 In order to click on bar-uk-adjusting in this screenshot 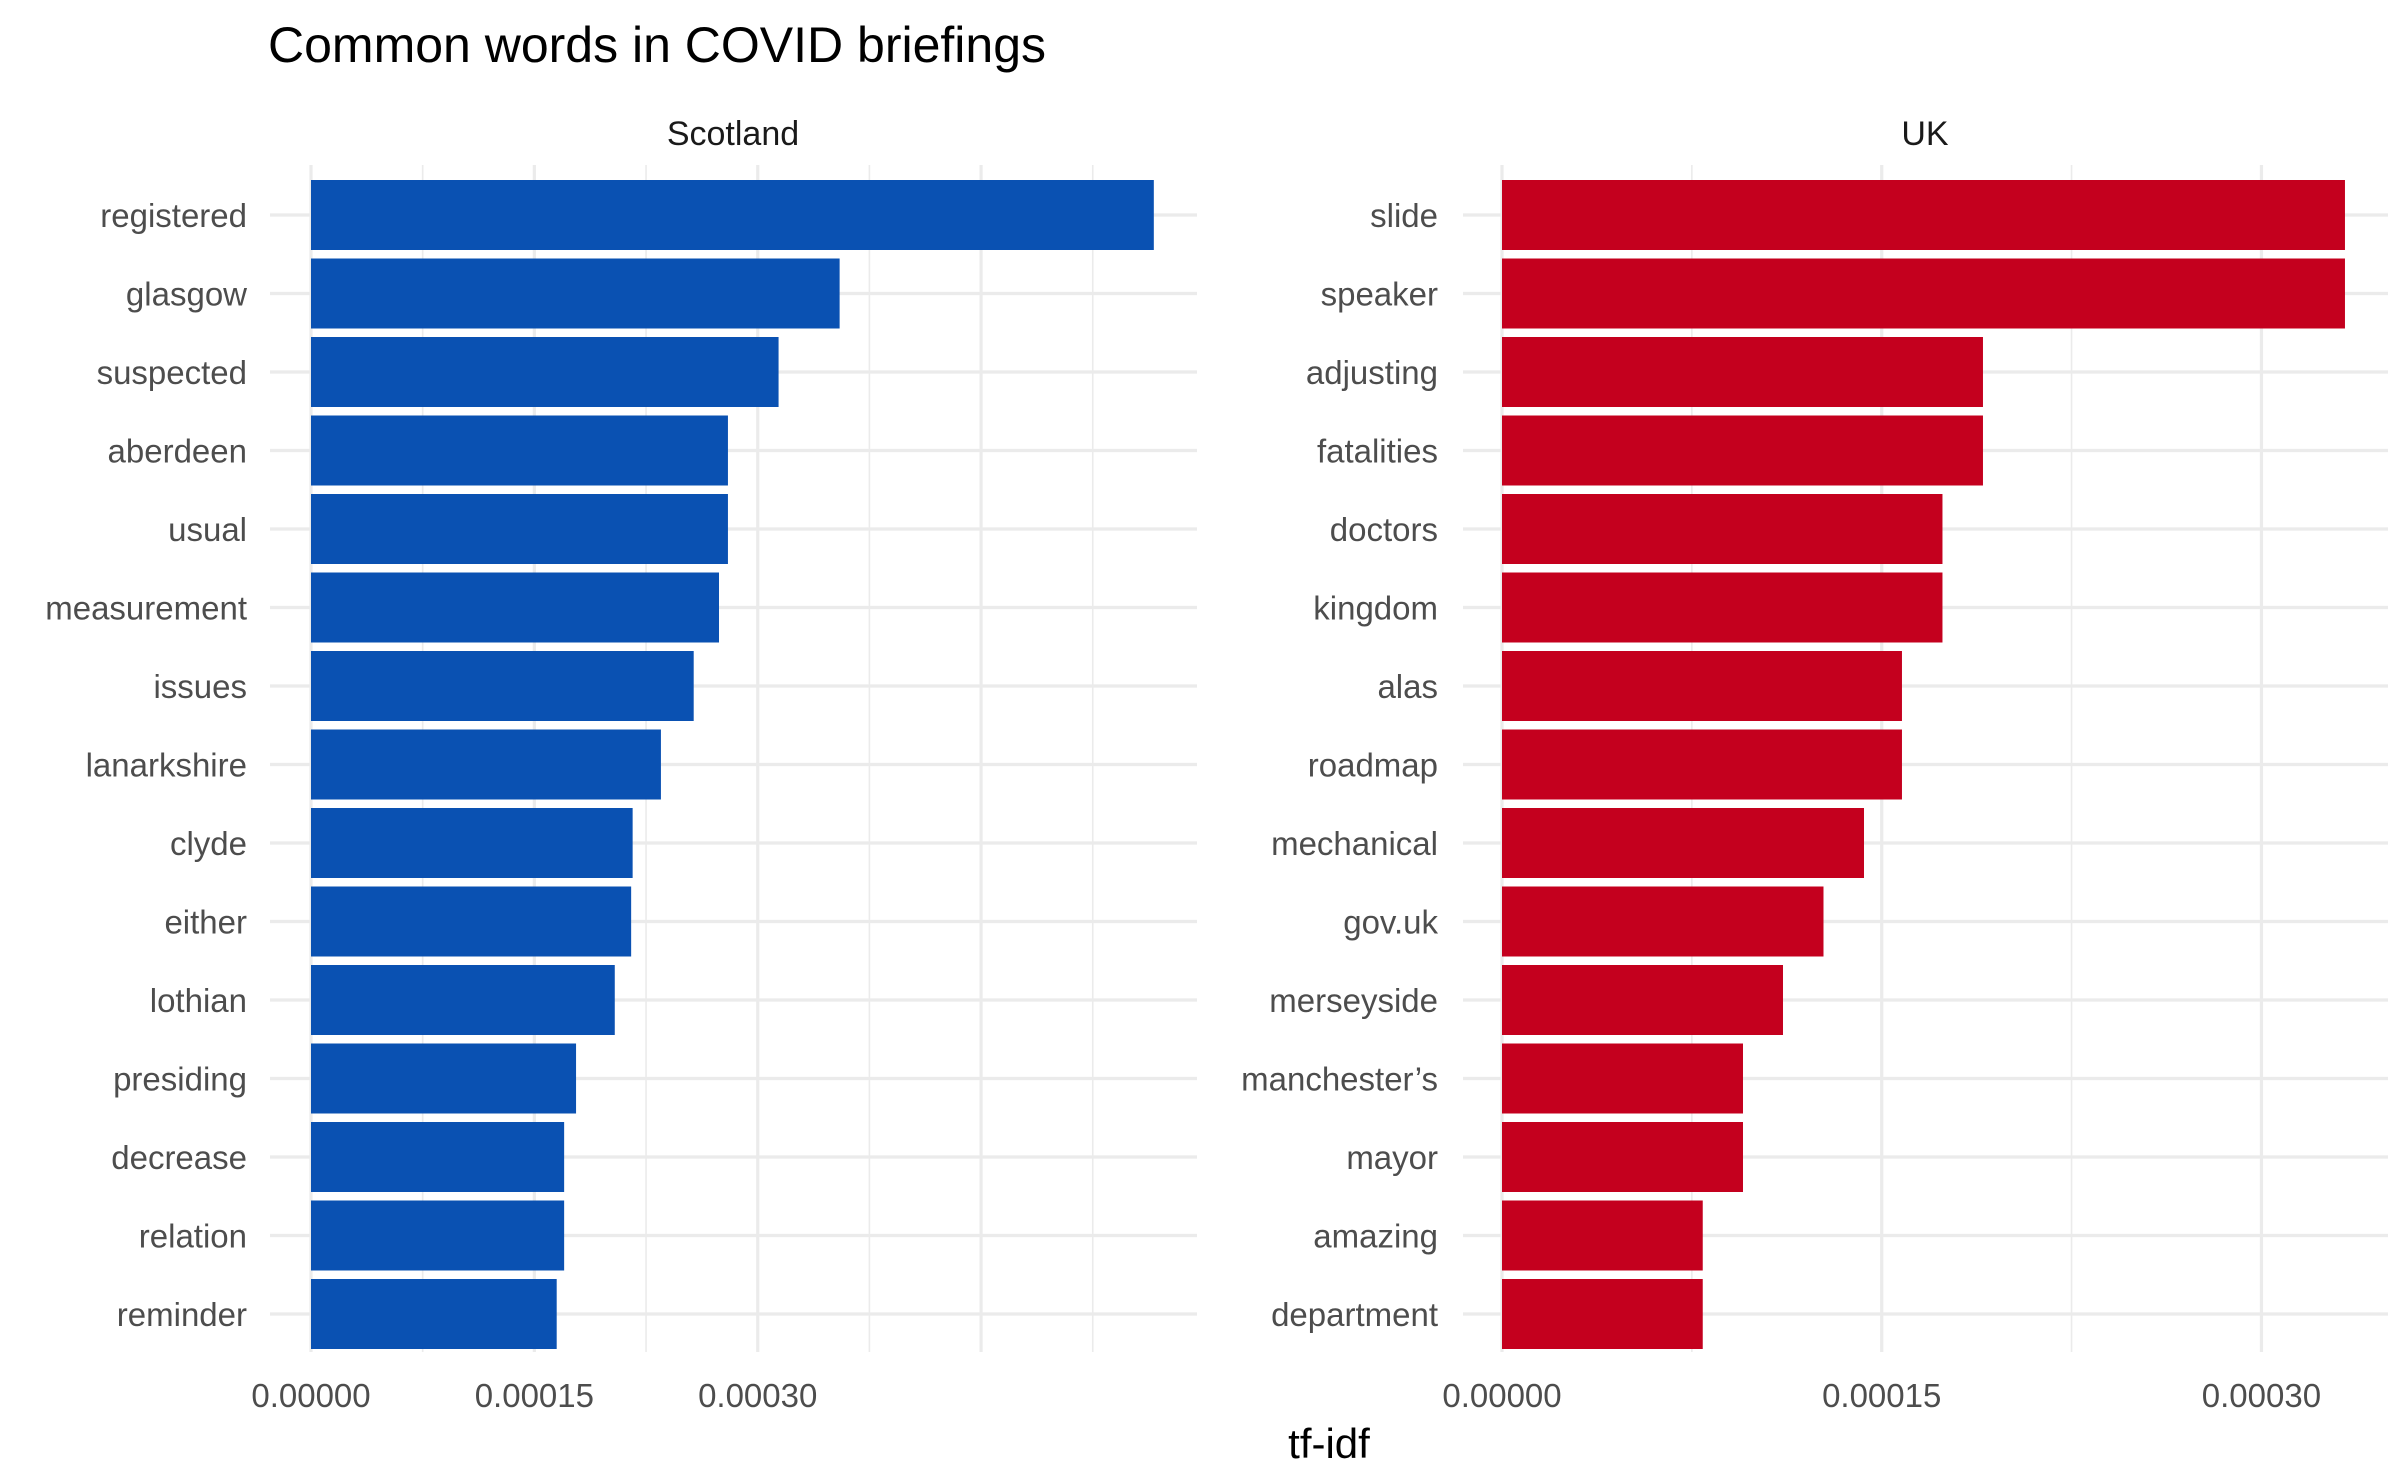, I will do `click(1742, 372)`.